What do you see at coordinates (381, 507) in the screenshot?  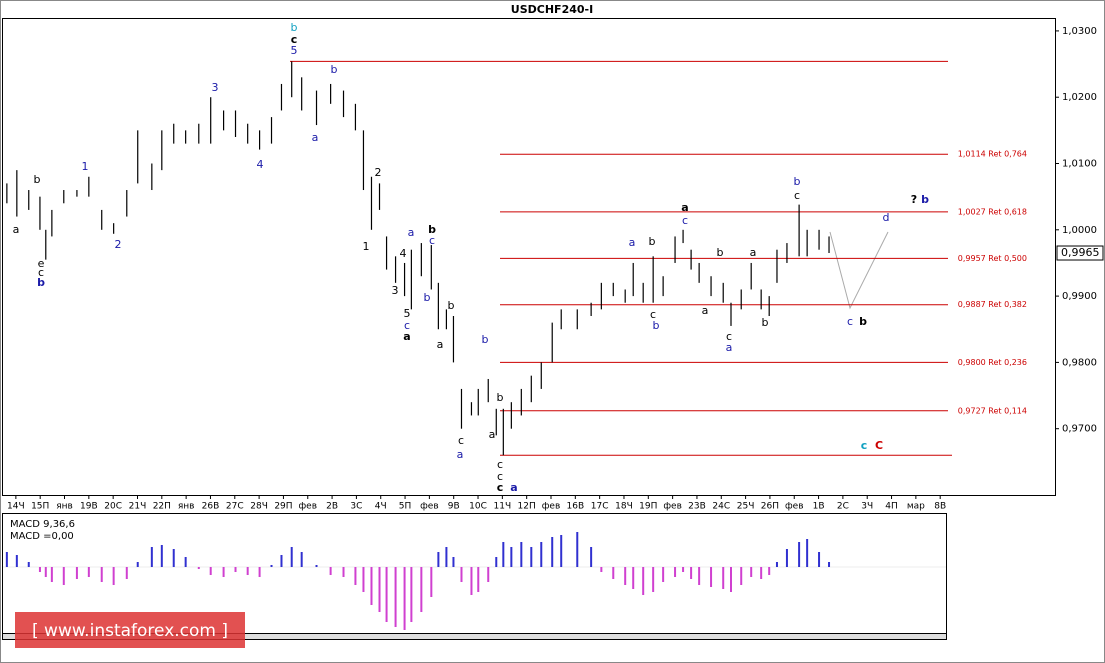 I see `x-tick-label: 4Ч` at bounding box center [381, 507].